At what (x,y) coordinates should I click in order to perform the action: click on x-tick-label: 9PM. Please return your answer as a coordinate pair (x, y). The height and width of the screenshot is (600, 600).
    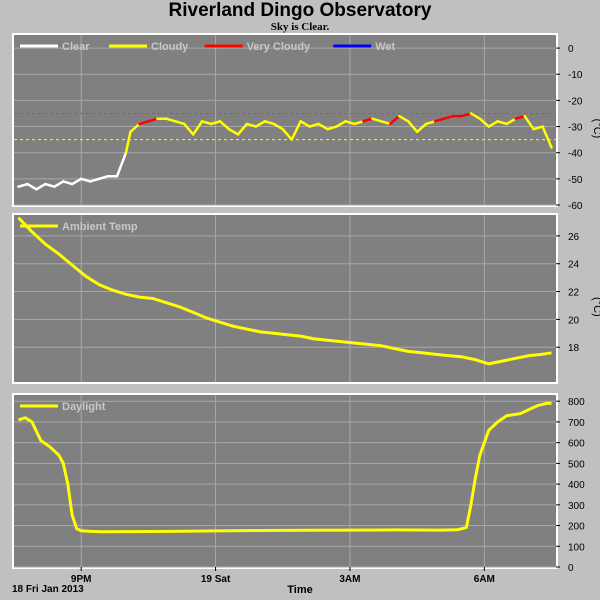
    Looking at the image, I should click on (81, 579).